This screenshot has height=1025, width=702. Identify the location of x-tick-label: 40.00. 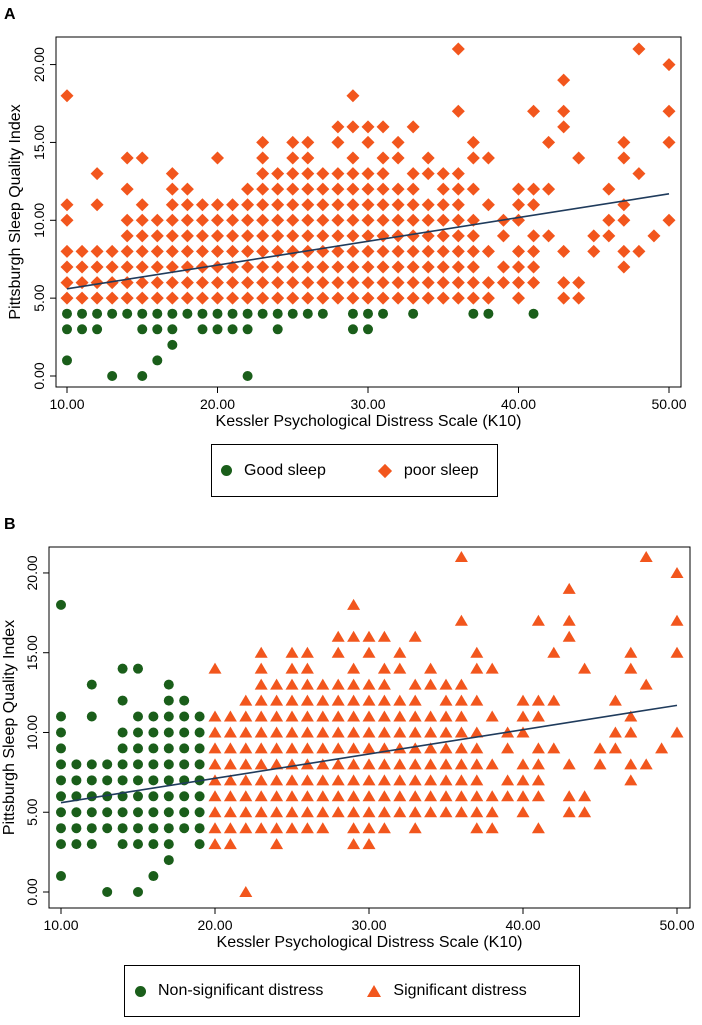
(522, 925).